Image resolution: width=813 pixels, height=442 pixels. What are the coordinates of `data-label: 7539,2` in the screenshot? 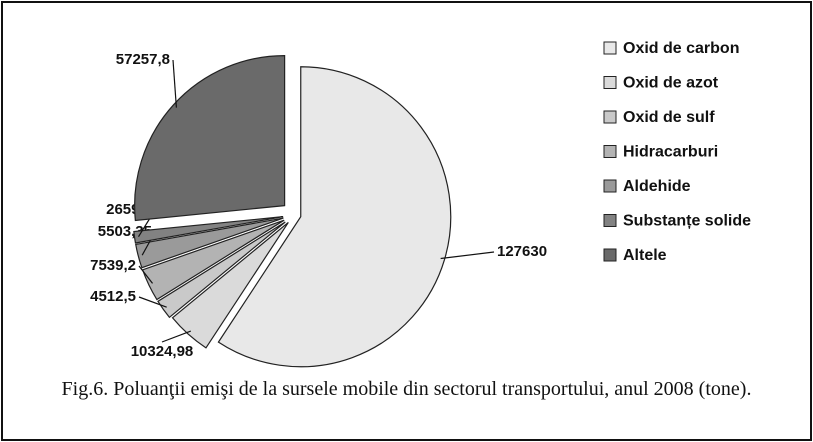 It's located at (113, 265).